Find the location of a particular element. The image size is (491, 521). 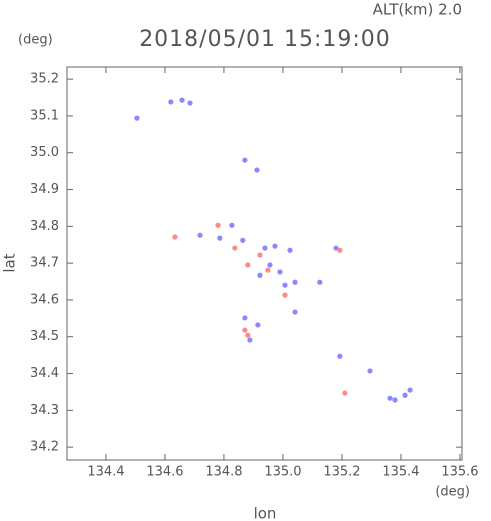

x-tick-label: 135.6 is located at coordinates (459, 472).